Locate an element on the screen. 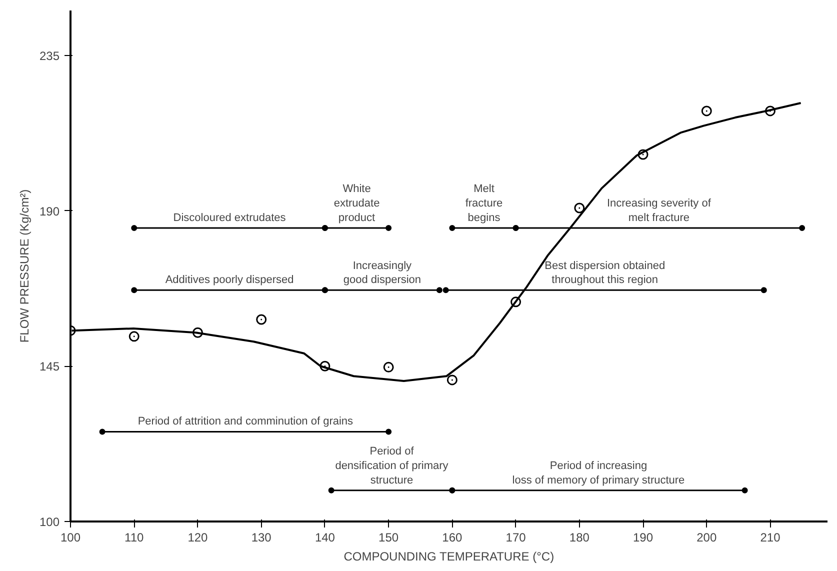 The image size is (837, 571). x-tick-label: 160 is located at coordinates (452, 537).